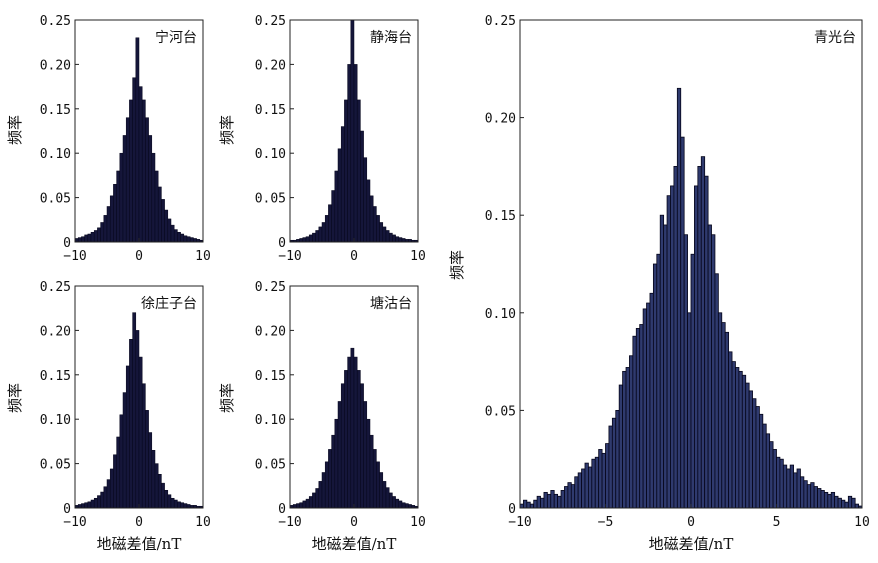 The height and width of the screenshot is (563, 878). I want to click on y-axis-label: 频率, so click(15, 398).